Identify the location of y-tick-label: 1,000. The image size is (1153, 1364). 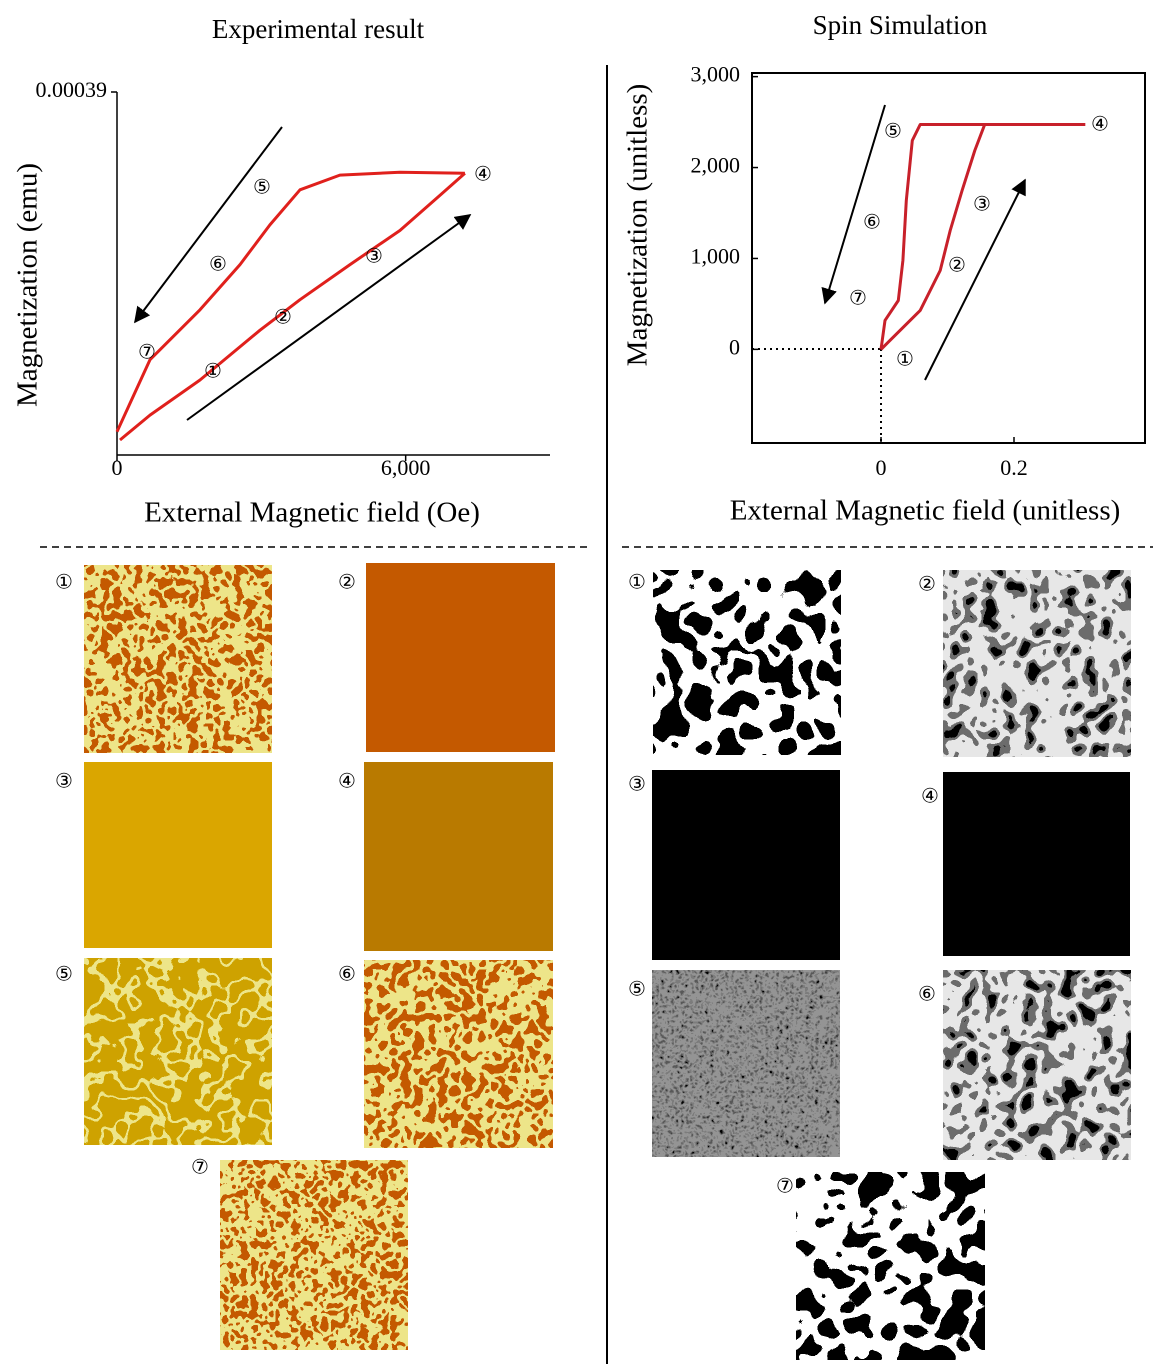
(716, 256).